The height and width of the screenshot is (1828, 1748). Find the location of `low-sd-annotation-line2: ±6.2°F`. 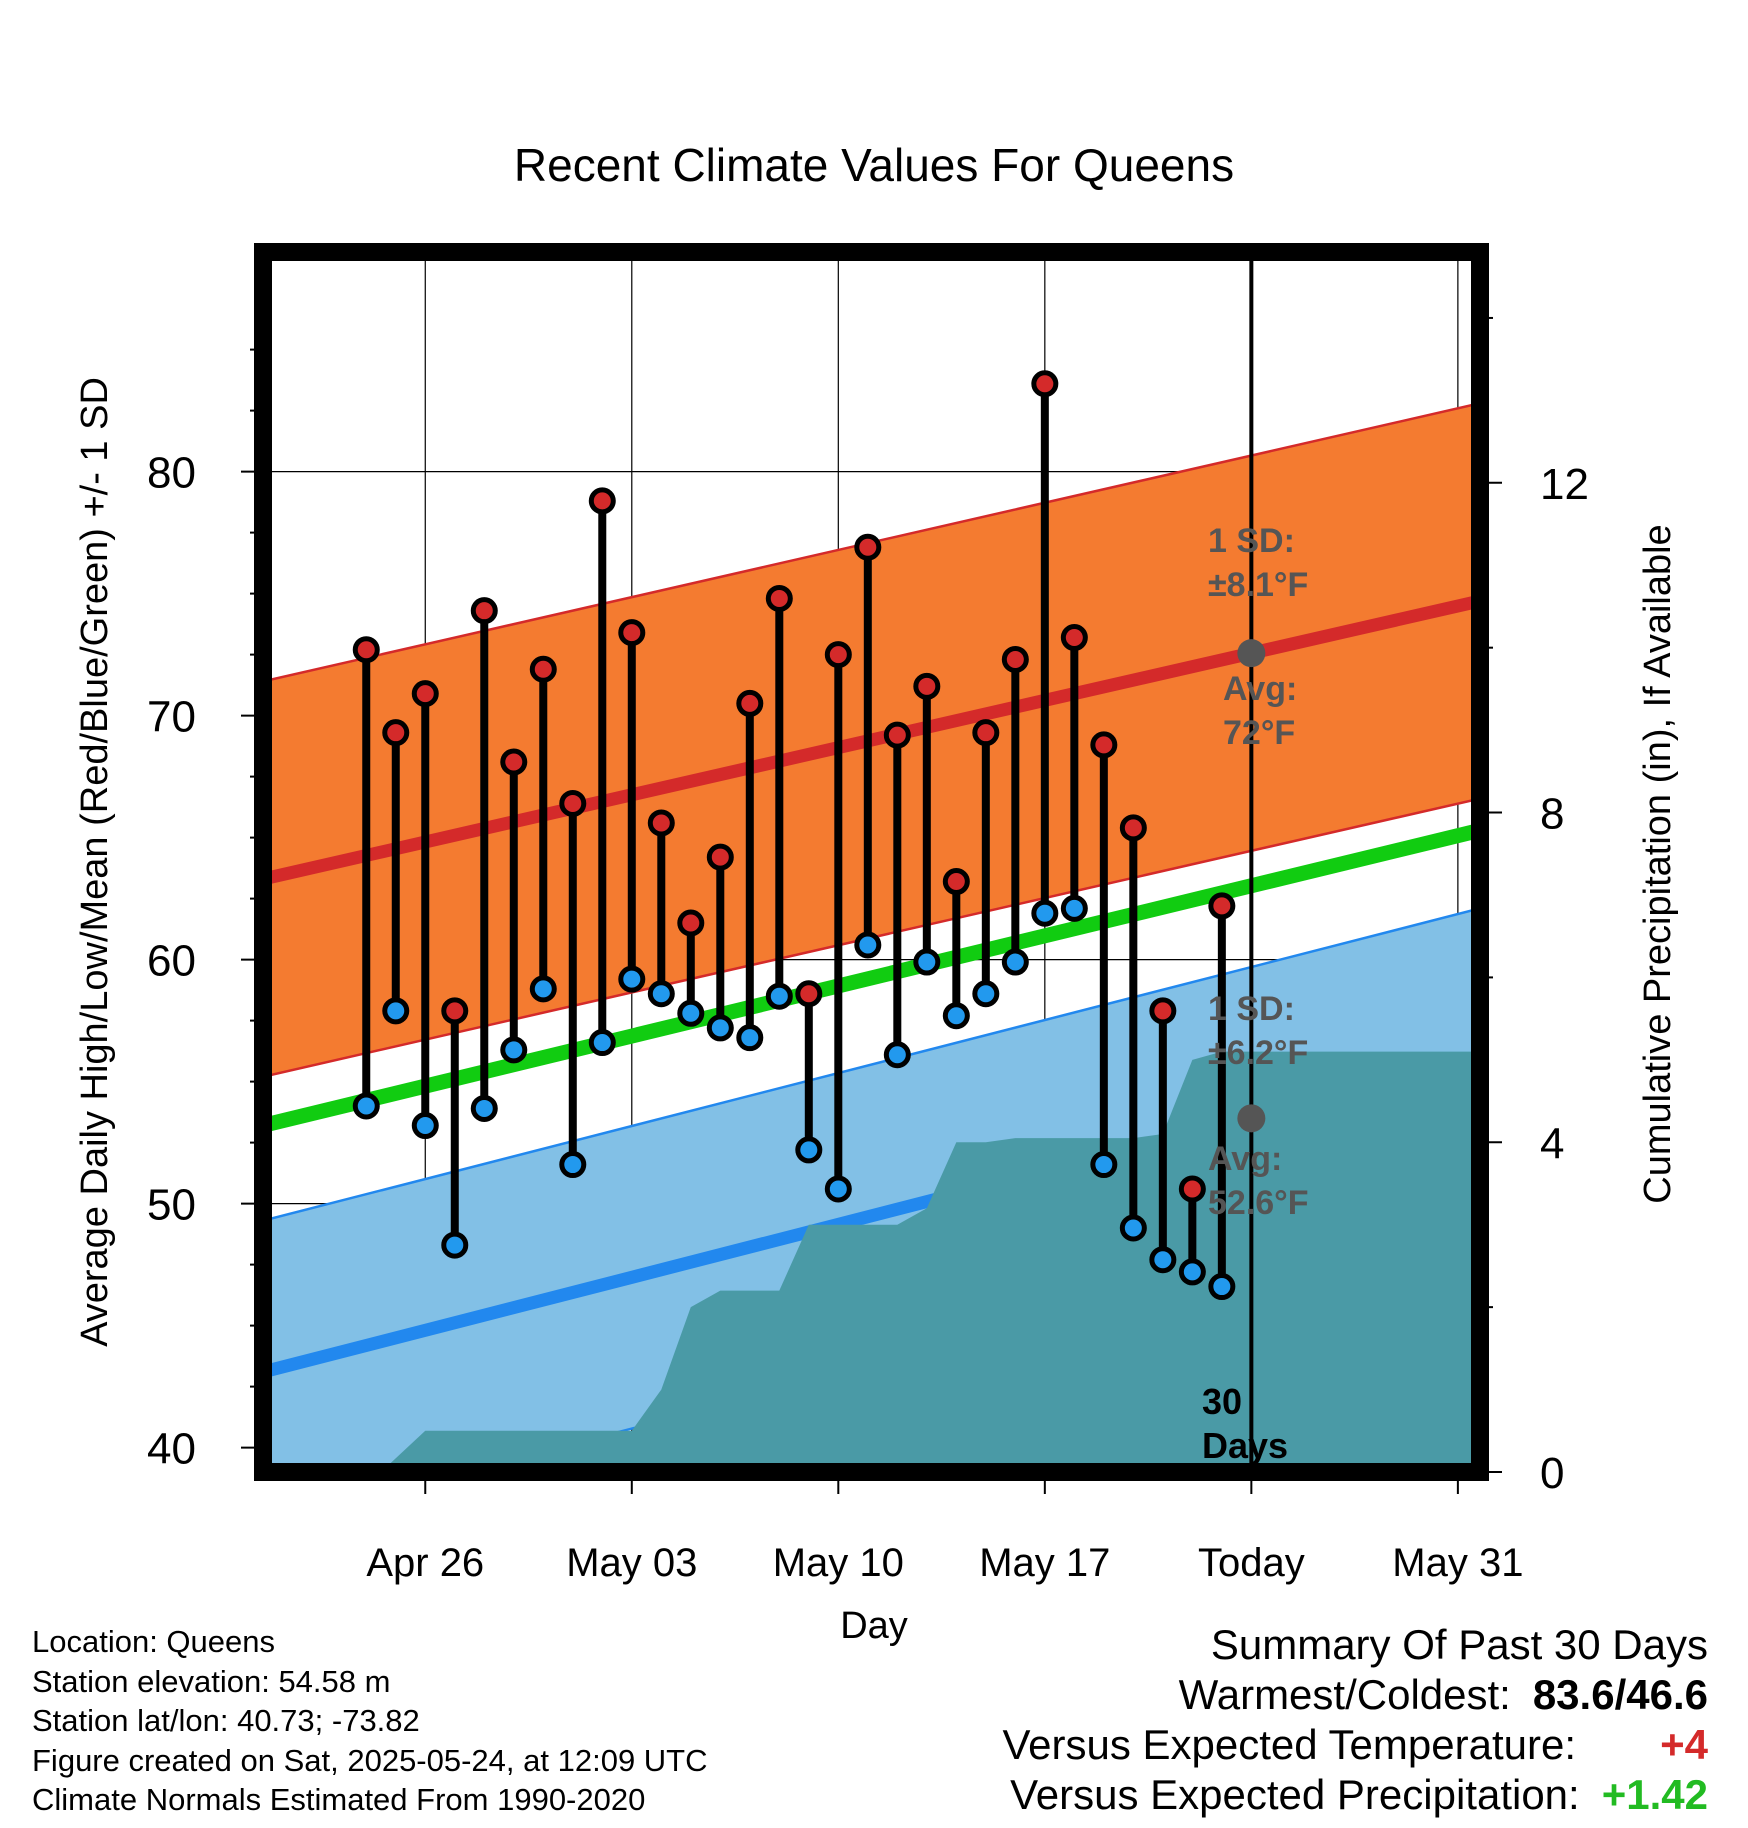

low-sd-annotation-line2: ±6.2°F is located at coordinates (1258, 1053).